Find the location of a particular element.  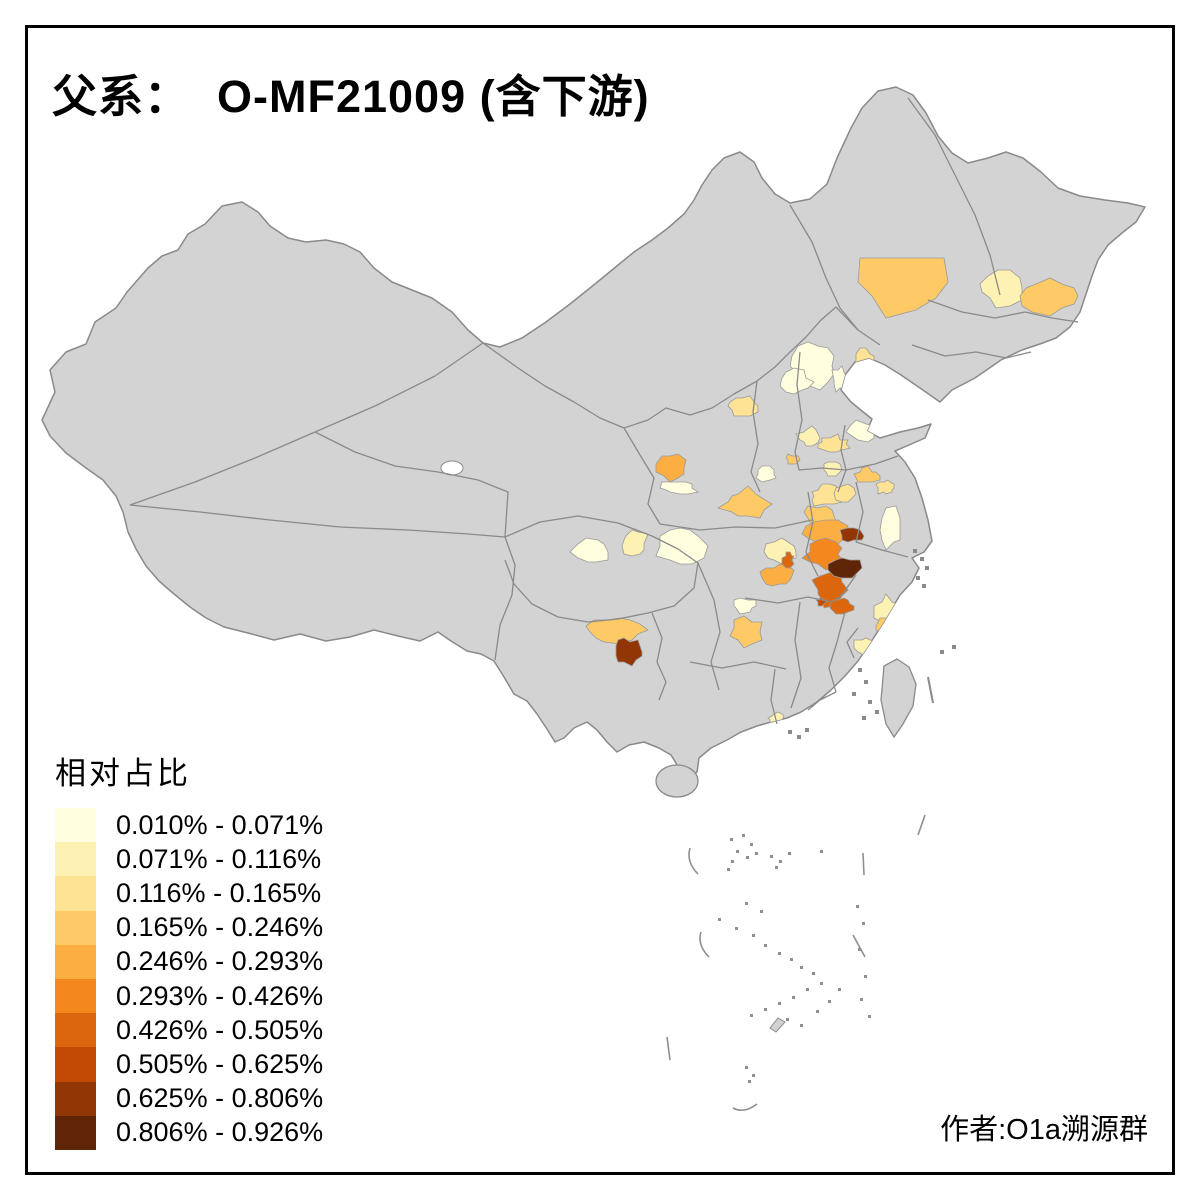

small-island is located at coordinates (777, 1025).